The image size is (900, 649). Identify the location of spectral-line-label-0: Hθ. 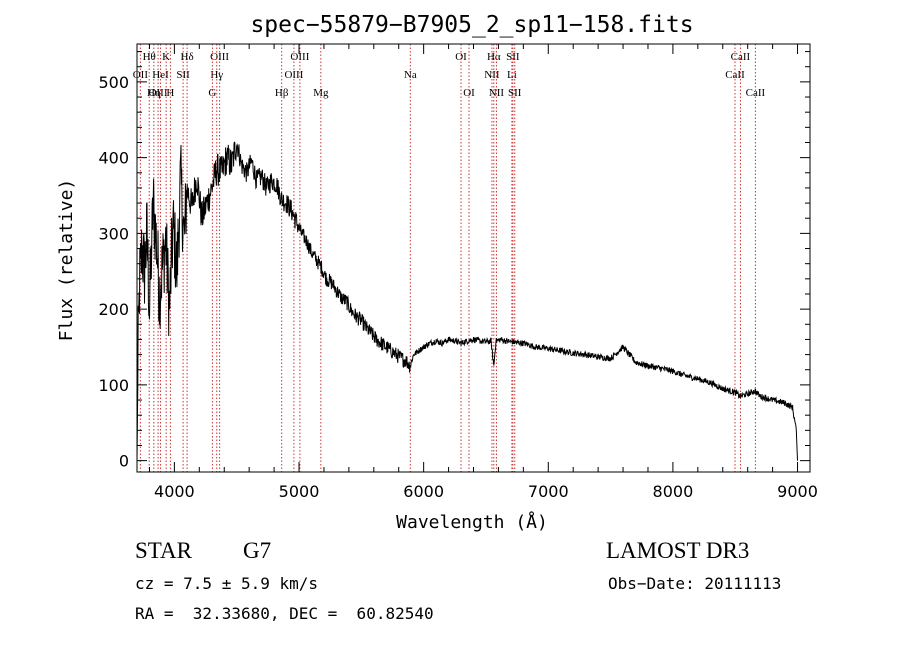
(149, 57).